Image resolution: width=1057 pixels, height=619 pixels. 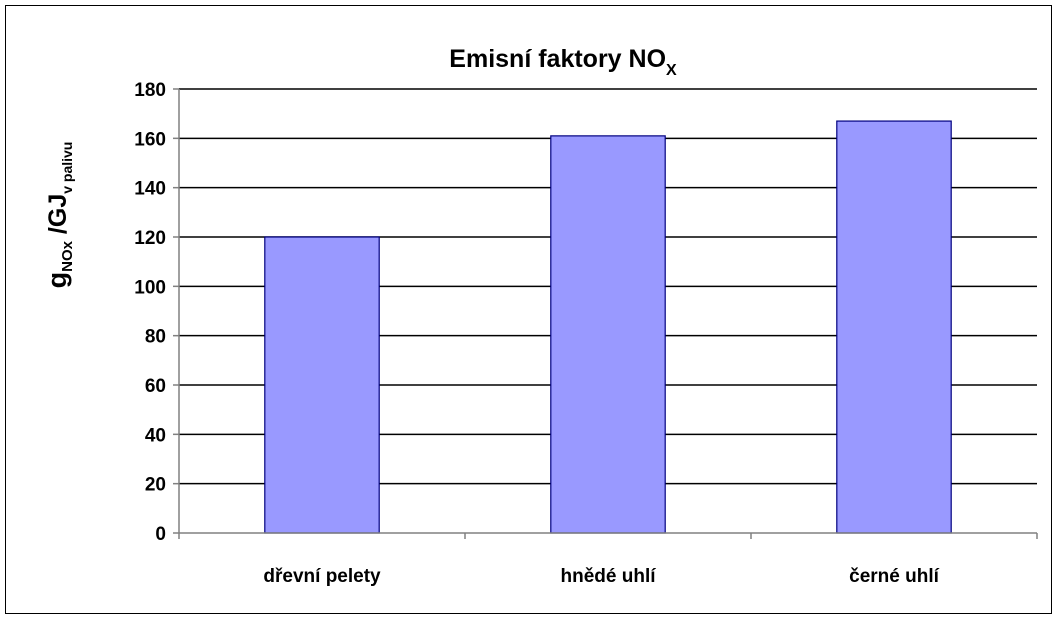 I want to click on chart-title: Emisní faktory NOX, so click(x=563, y=62).